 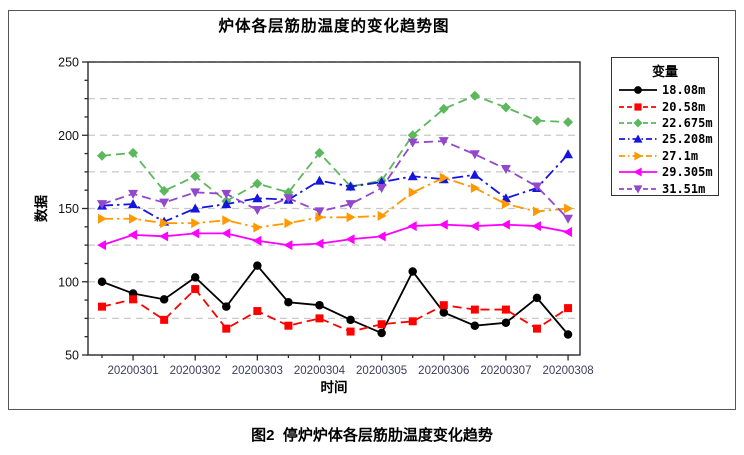 What do you see at coordinates (680, 155) in the screenshot?
I see `legend-label: 27.1m` at bounding box center [680, 155].